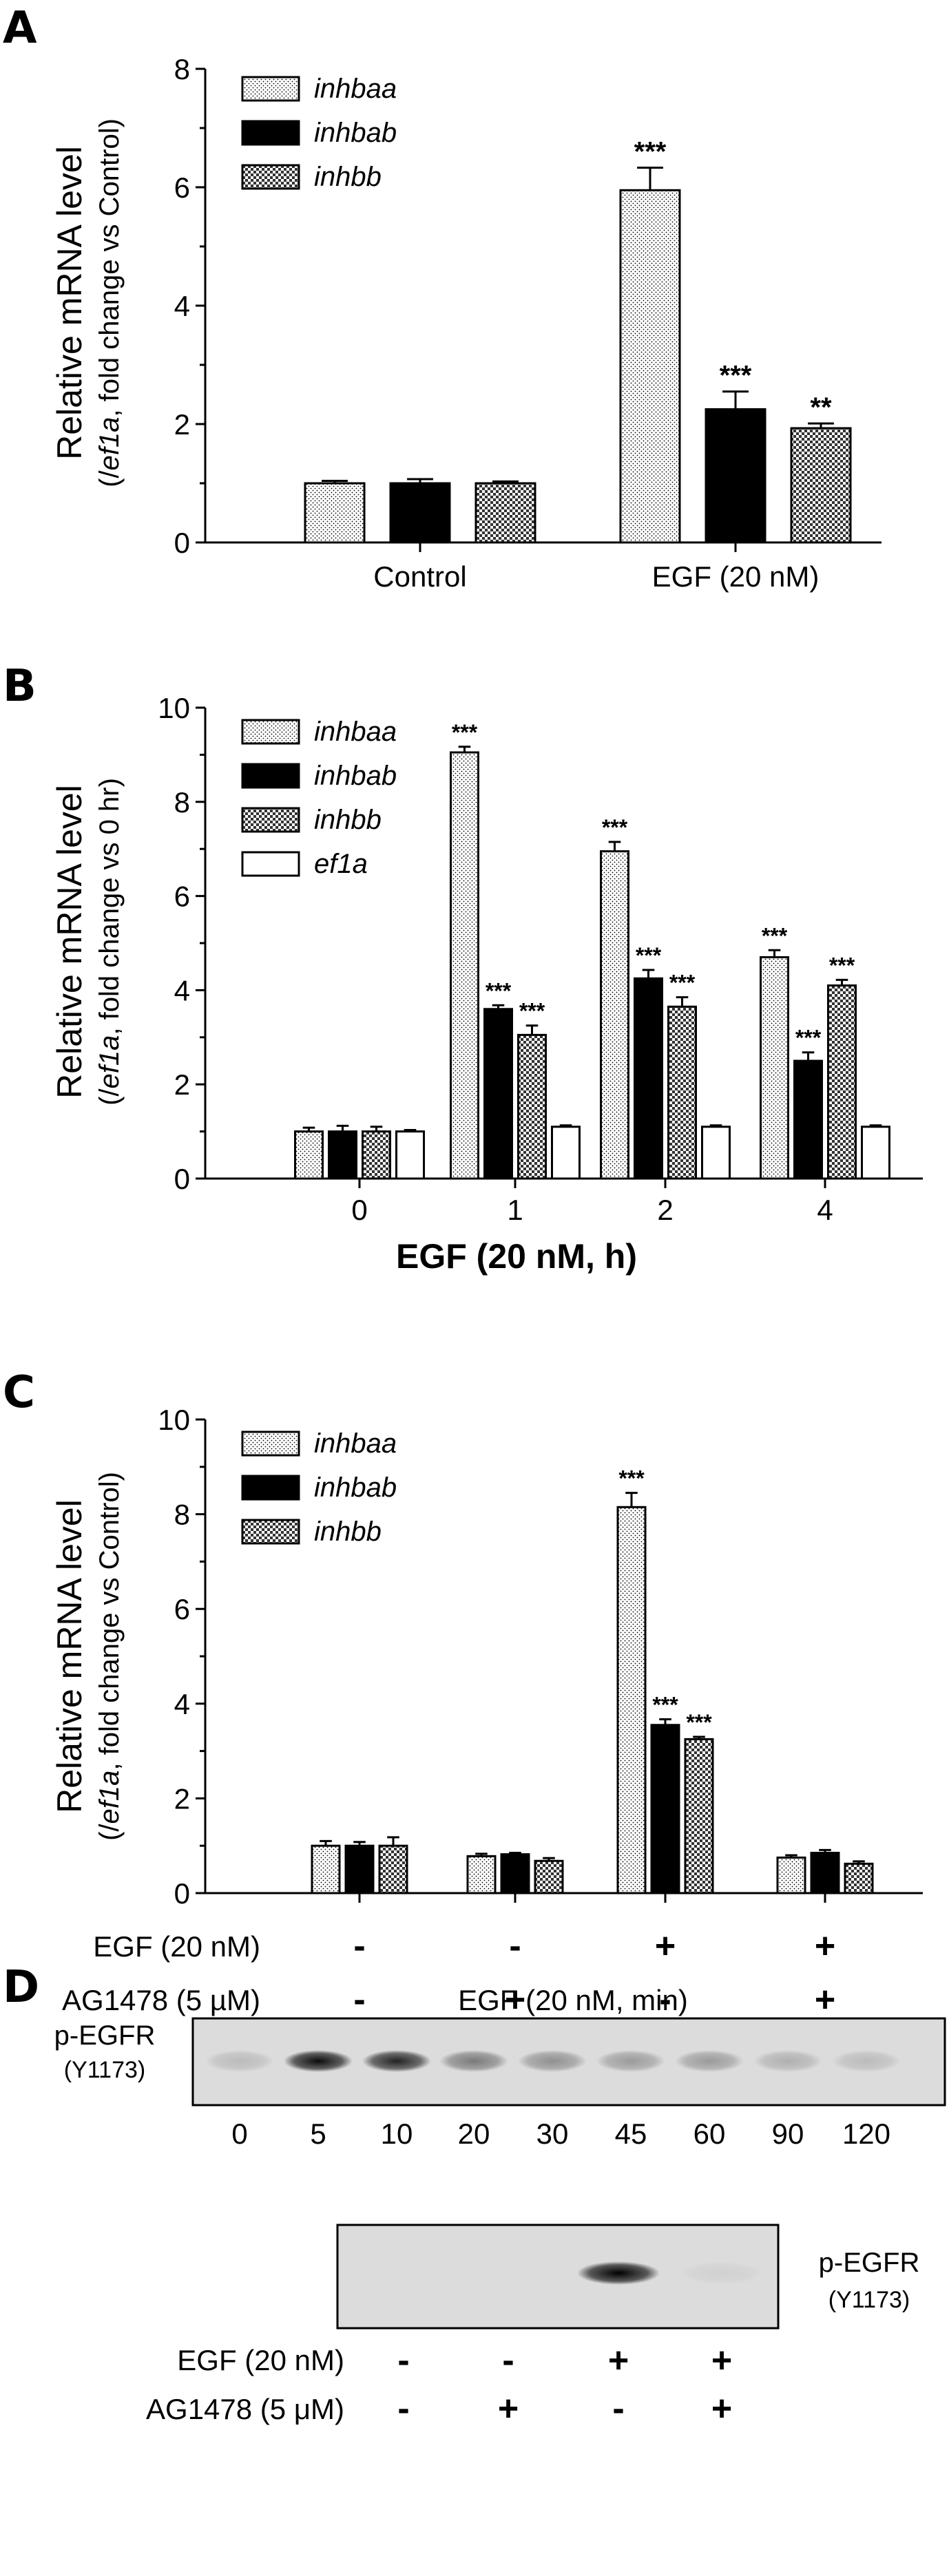 Image resolution: width=949 pixels, height=2576 pixels. Describe the element at coordinates (245, 2409) in the screenshot. I see `d-row-ag-label: AG1478 (5 μM)` at that location.